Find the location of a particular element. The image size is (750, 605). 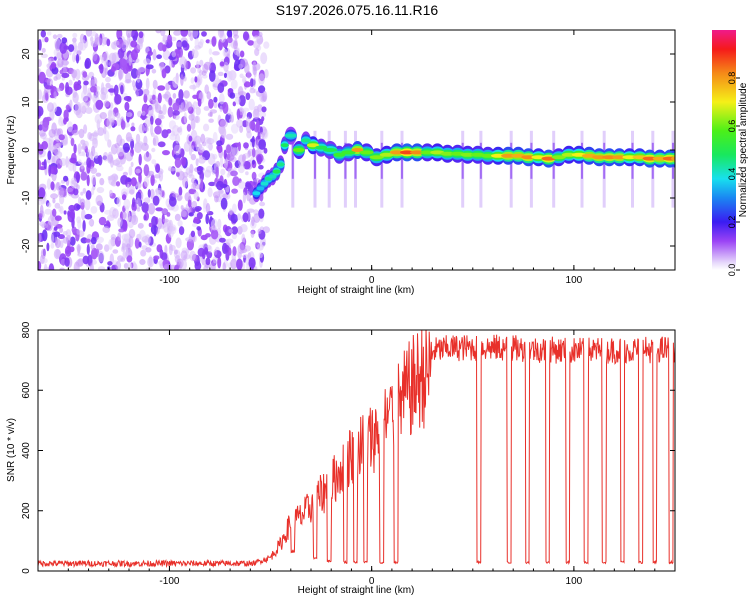

snr-x-tick-label: -100 is located at coordinates (169, 581).